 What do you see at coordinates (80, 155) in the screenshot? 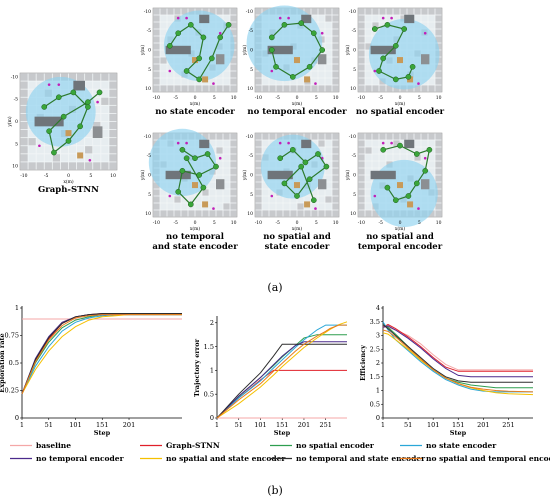
I see `target-marker` at bounding box center [80, 155].